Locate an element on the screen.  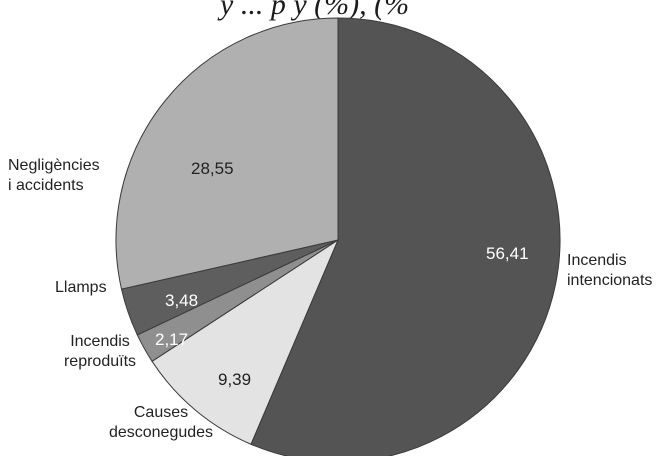
category-label: Llamps is located at coordinates (81, 287).